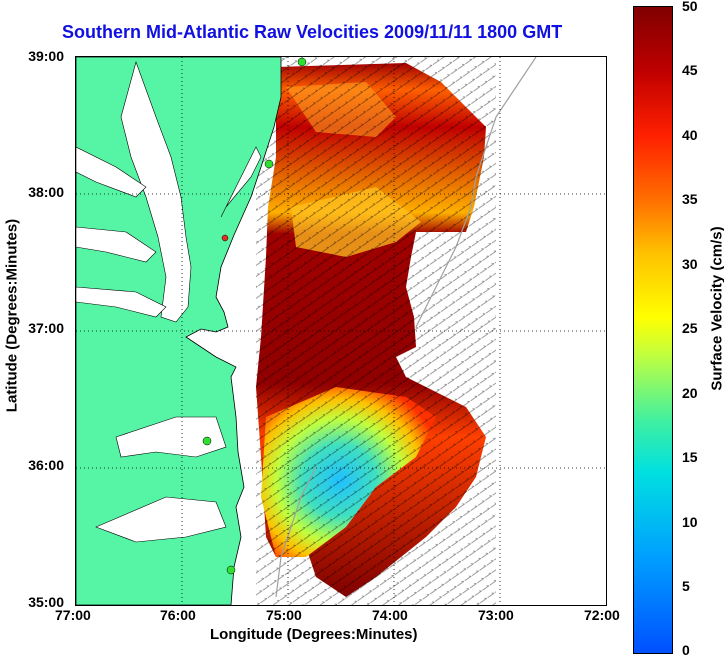 This screenshot has width=724, height=659. What do you see at coordinates (254, 316) in the screenshot?
I see `station-markers` at bounding box center [254, 316].